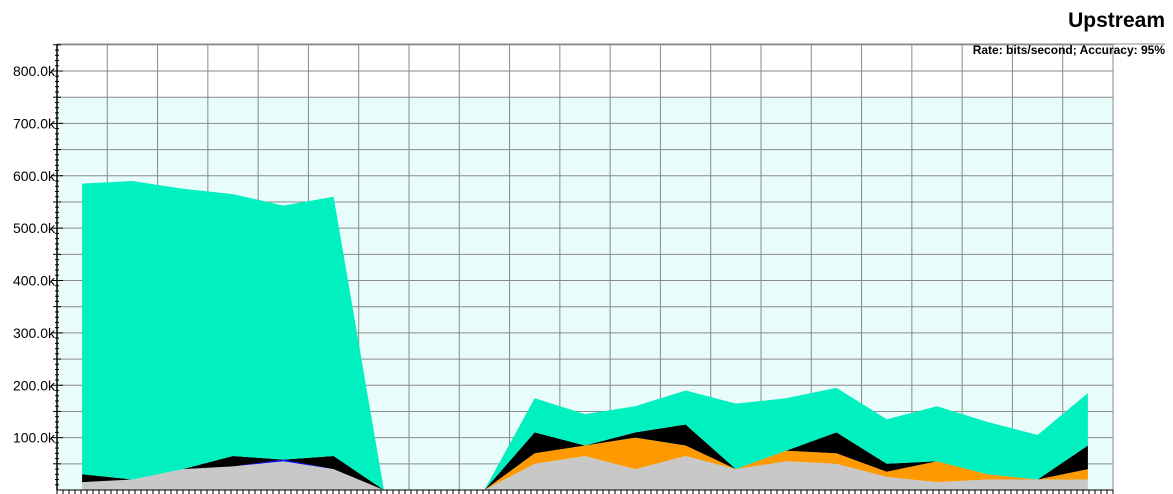  What do you see at coordinates (1069, 50) in the screenshot?
I see `chart-subtitle: Rate: bits/second; Accuracy: 95%` at bounding box center [1069, 50].